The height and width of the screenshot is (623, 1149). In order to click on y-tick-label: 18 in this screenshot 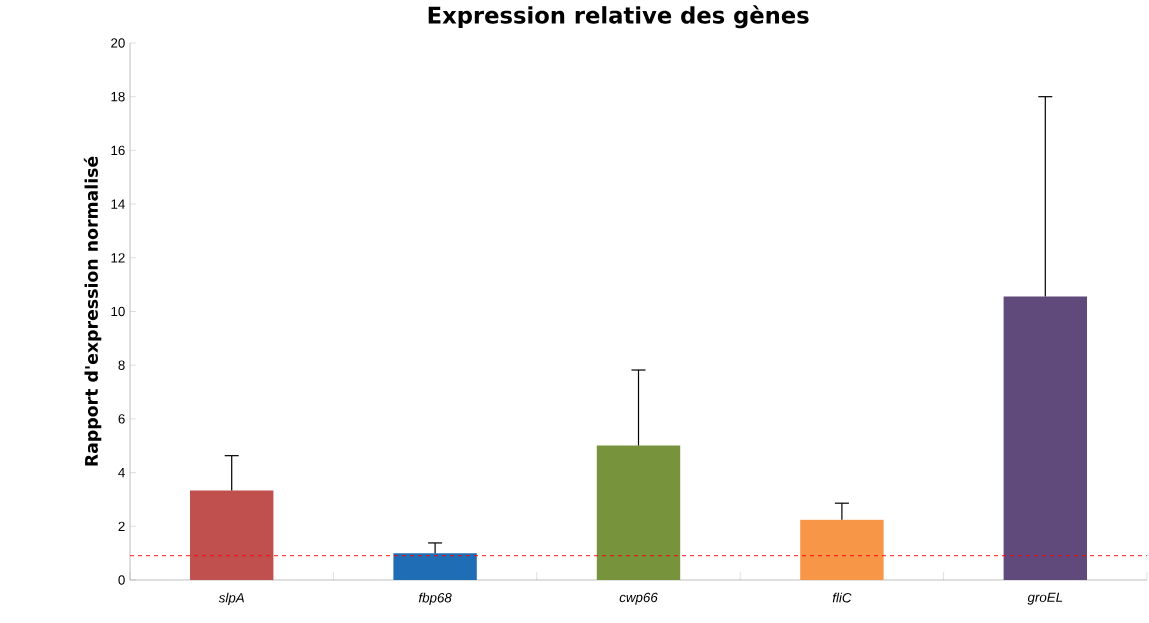, I will do `click(118, 96)`.